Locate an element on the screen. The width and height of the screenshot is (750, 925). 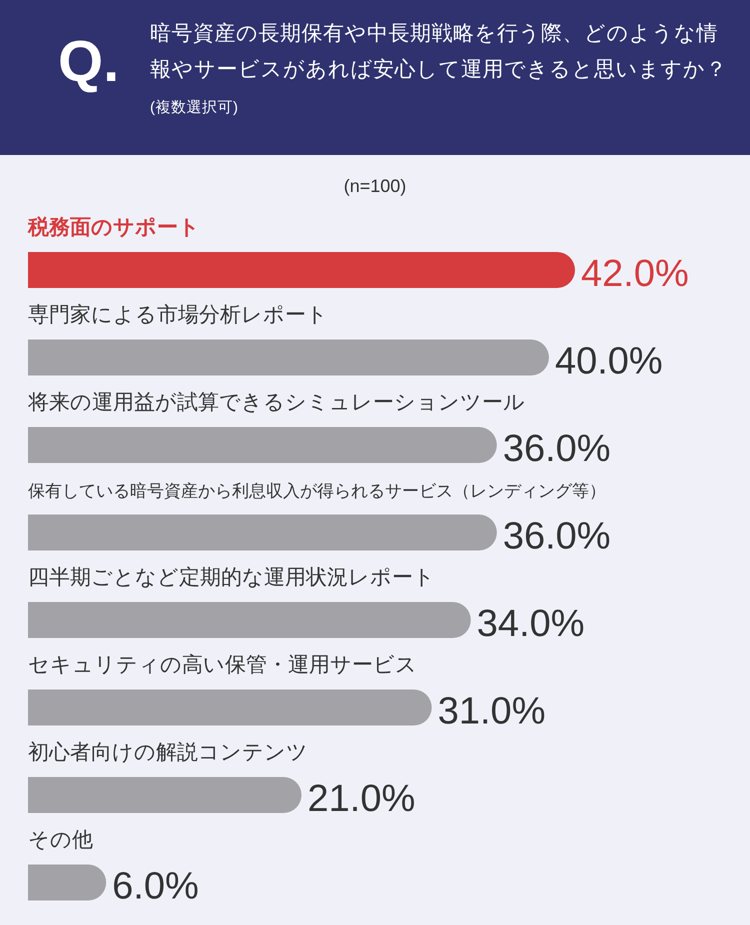
data-label: 40.0% is located at coordinates (608, 361).